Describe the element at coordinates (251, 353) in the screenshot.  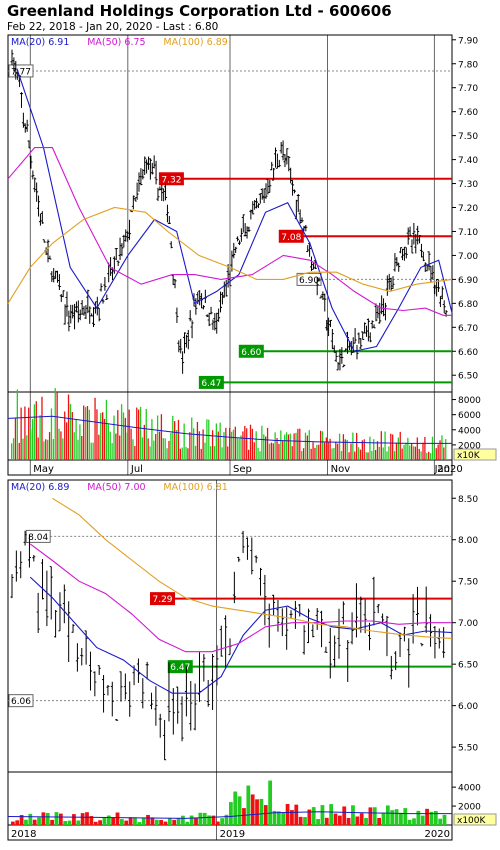
I see `level-label: 6.60` at that location.